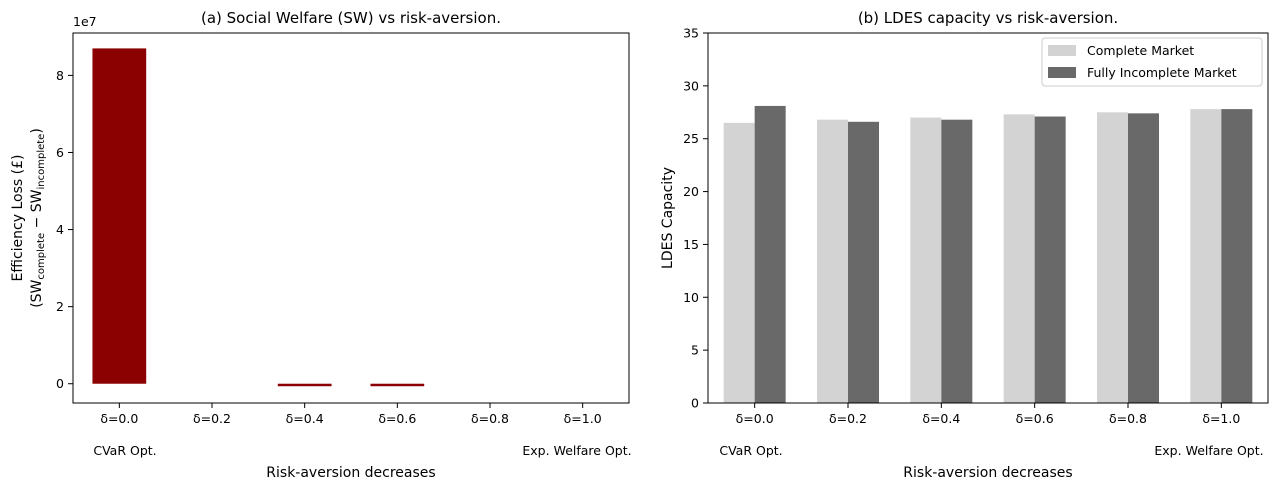  What do you see at coordinates (691, 244) in the screenshot?
I see `y-tick-label: 15` at bounding box center [691, 244].